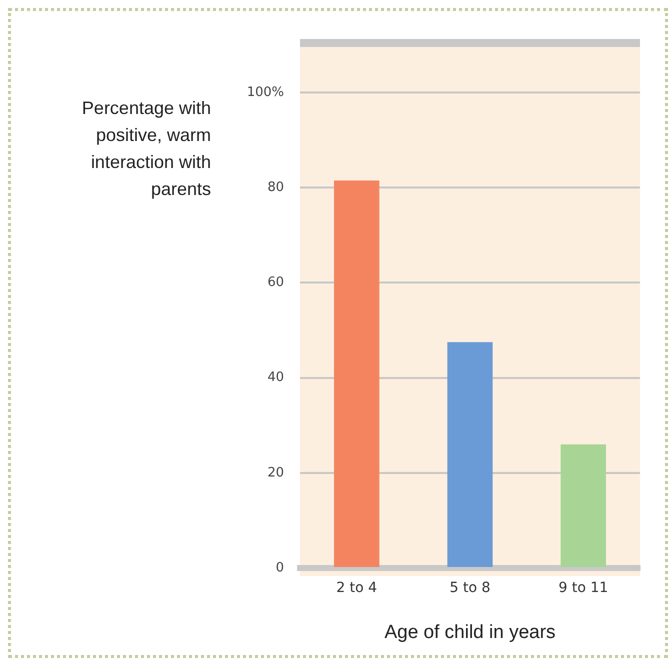 This screenshot has height=661, width=670. Describe the element at coordinates (265, 92) in the screenshot. I see `y-tick-label: 100%` at that location.